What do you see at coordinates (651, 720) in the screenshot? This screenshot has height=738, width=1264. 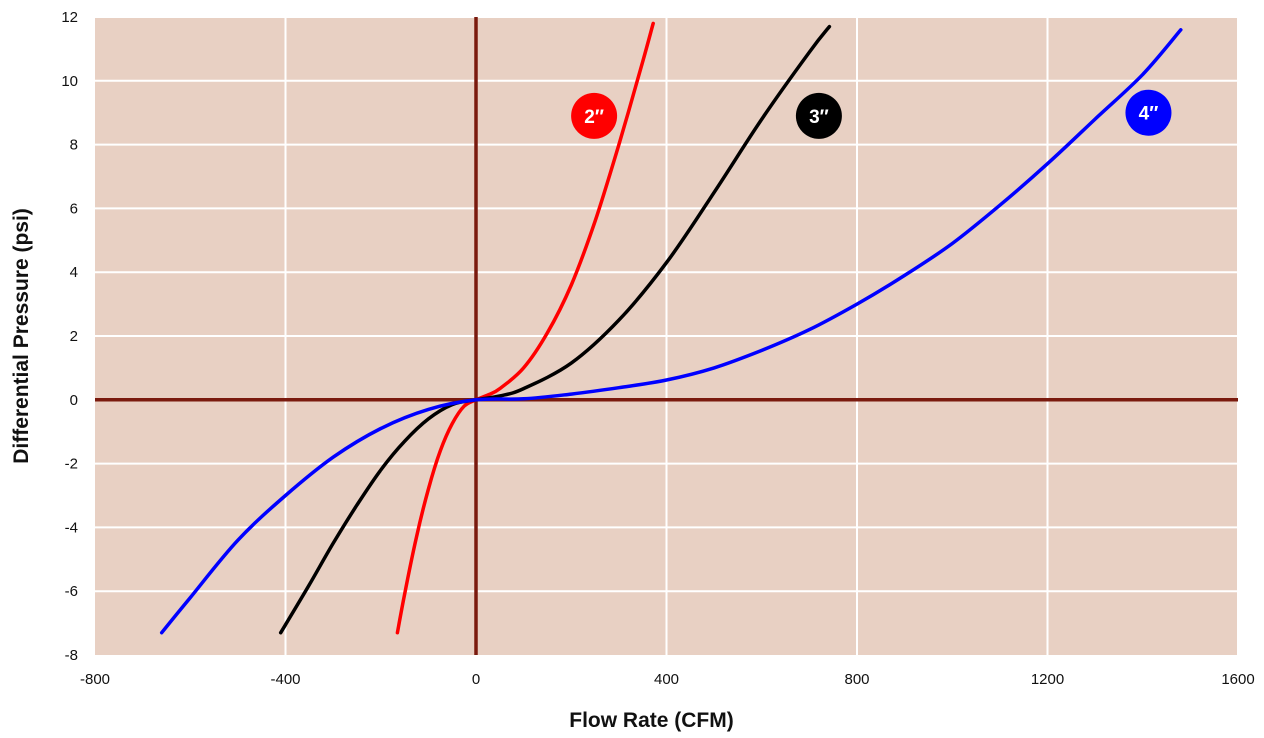 I see `x-axis-title: Flow Rate (CFM)` at bounding box center [651, 720].